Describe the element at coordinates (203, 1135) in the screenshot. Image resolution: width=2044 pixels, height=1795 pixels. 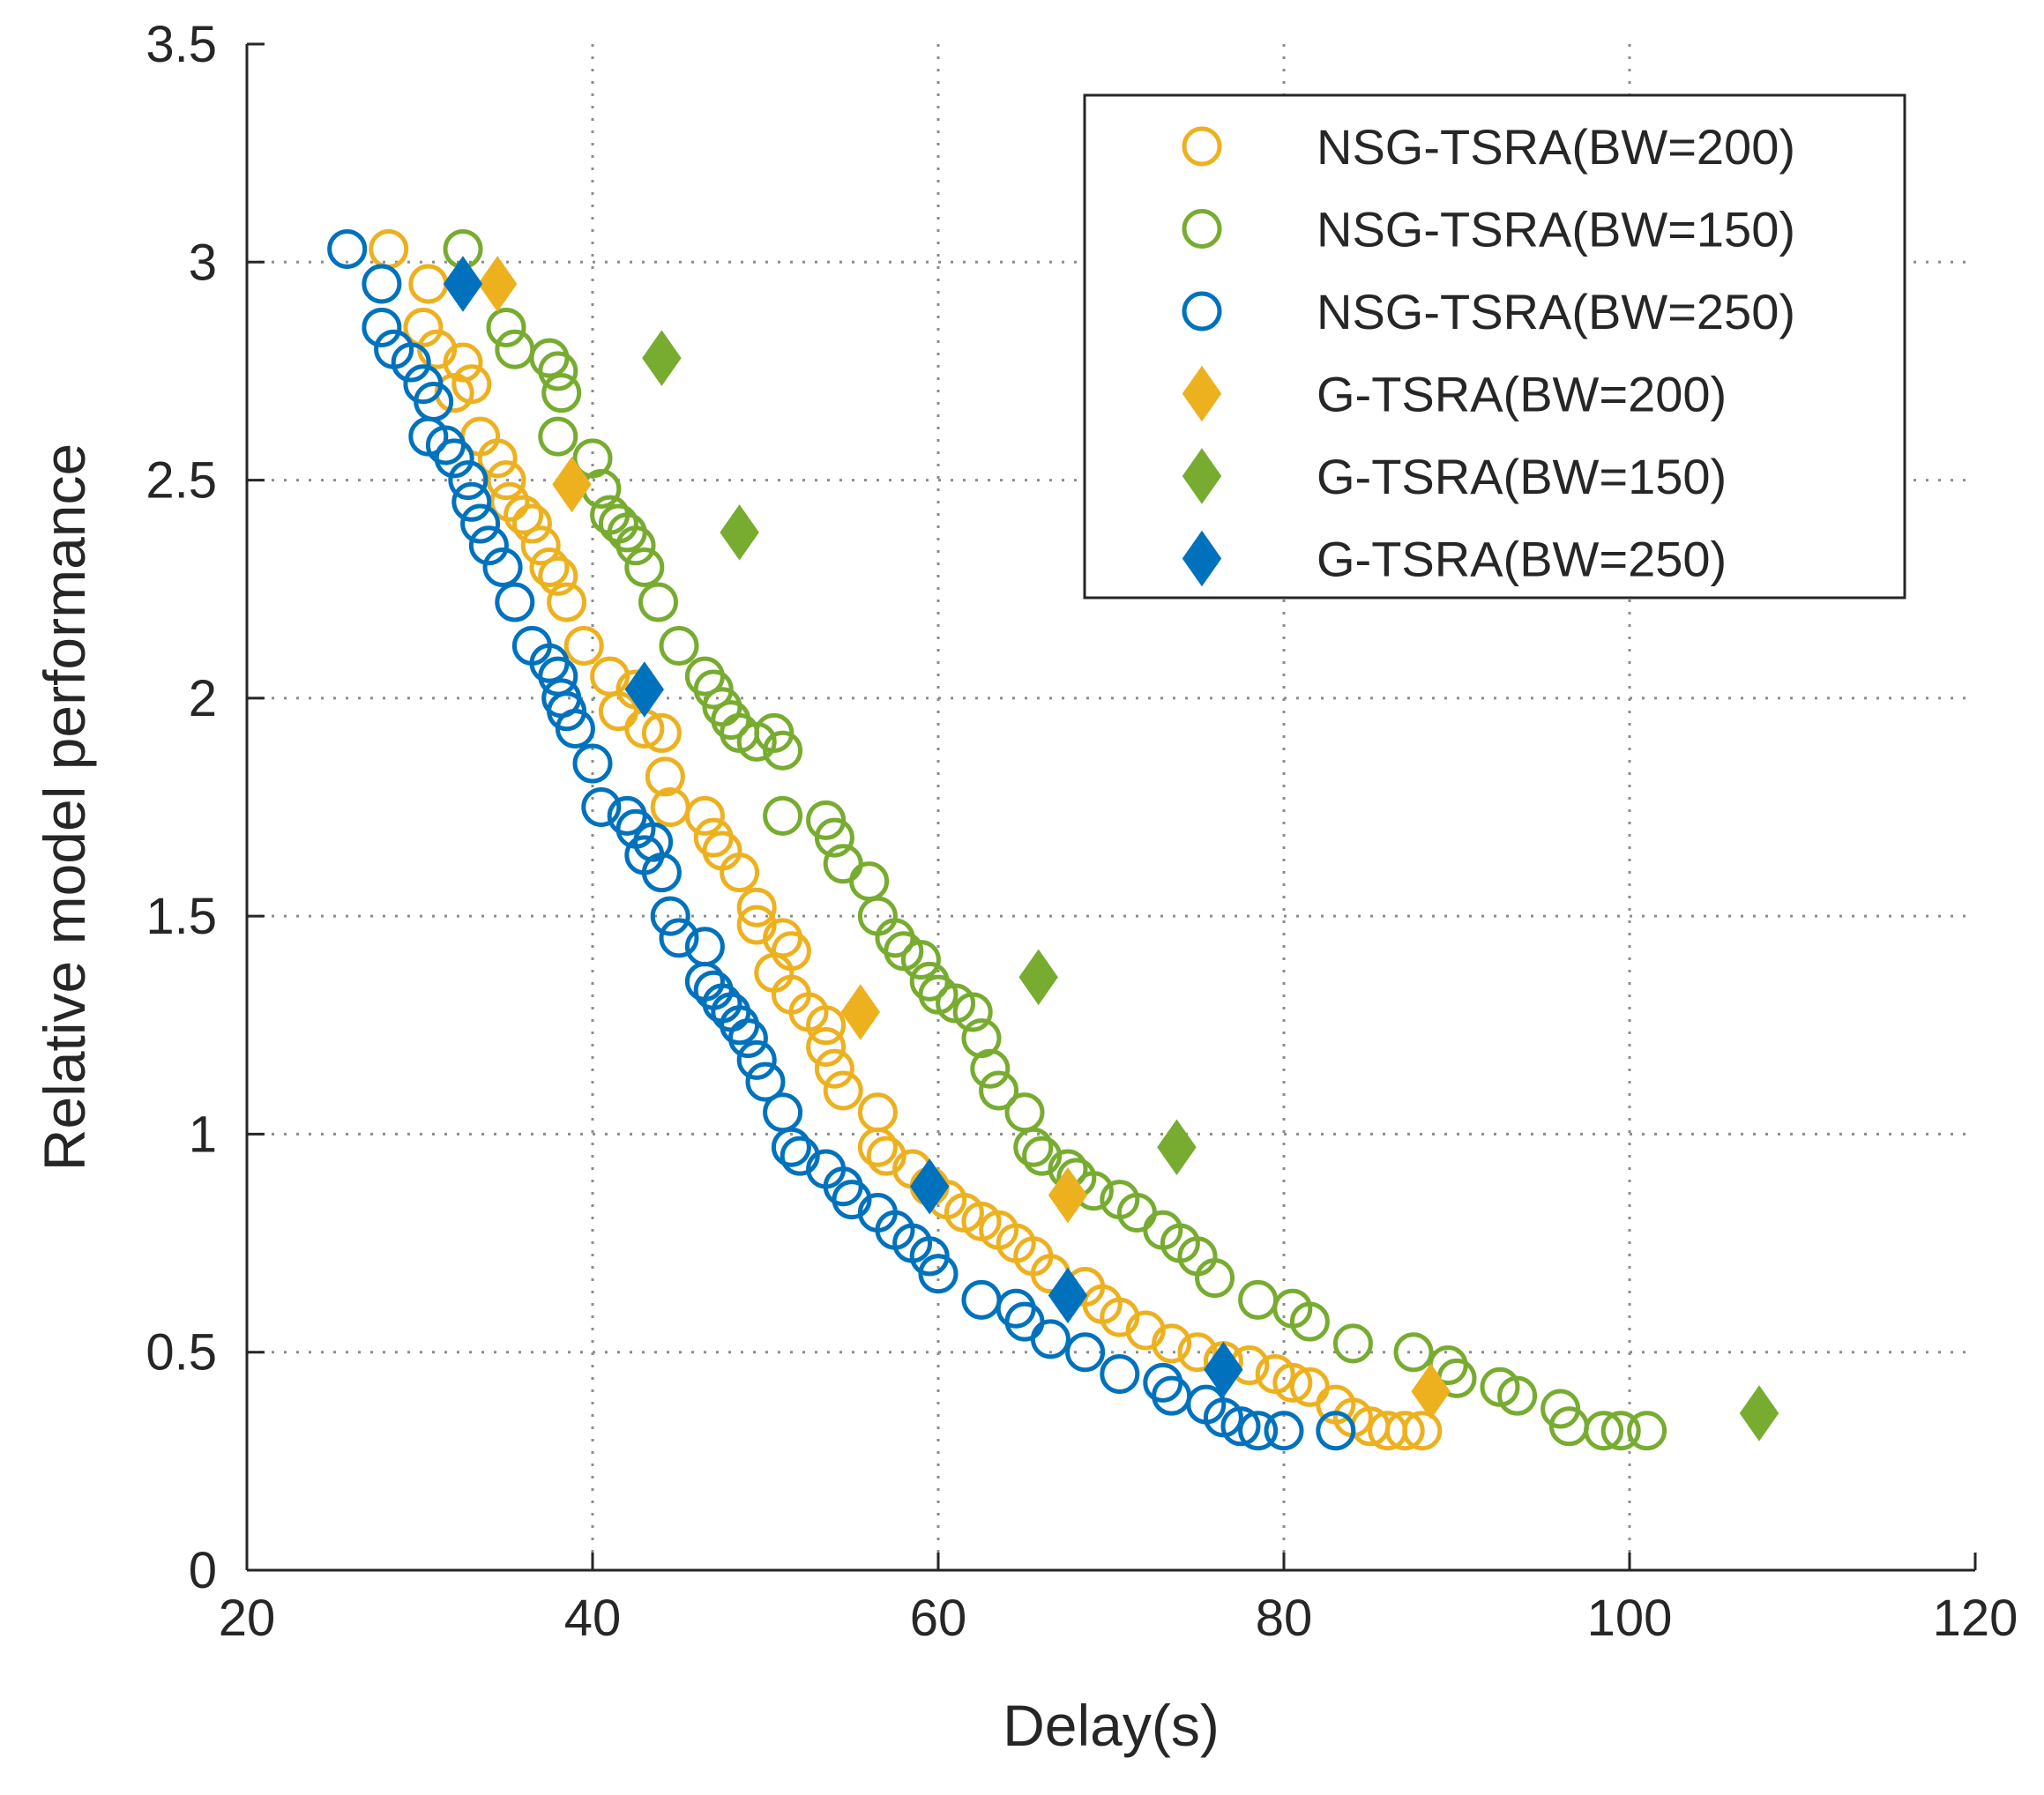
I see `y-tick-label: 1` at that location.